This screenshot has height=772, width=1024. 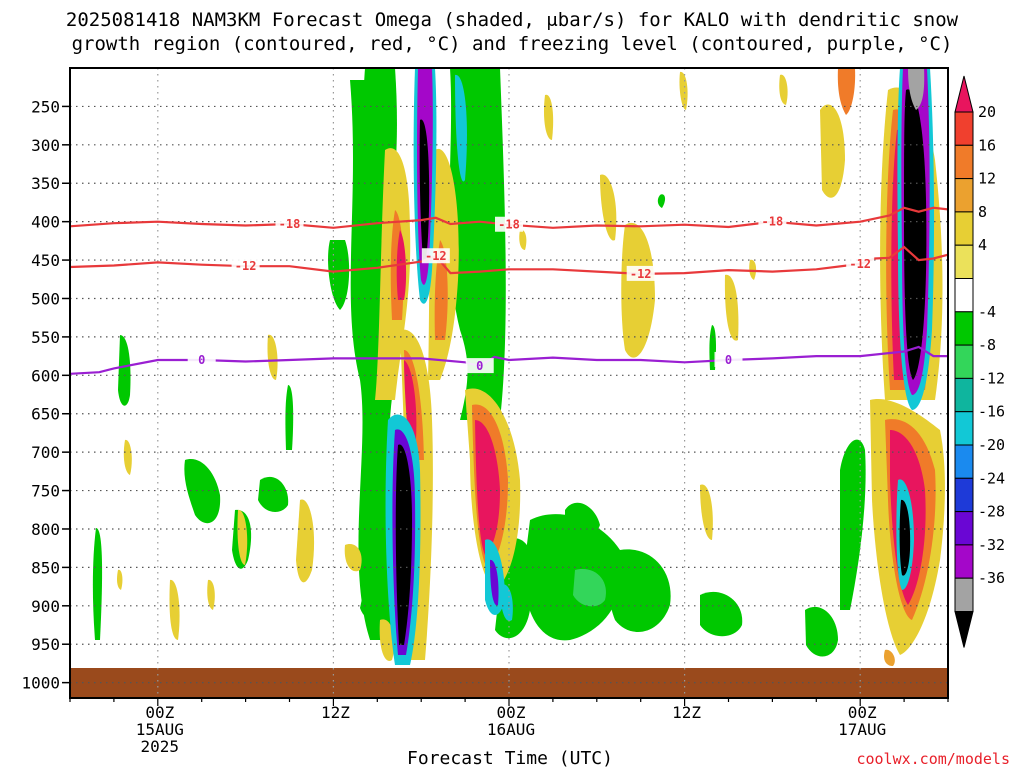 I want to click on y-tick-label: 350, so click(x=45, y=183).